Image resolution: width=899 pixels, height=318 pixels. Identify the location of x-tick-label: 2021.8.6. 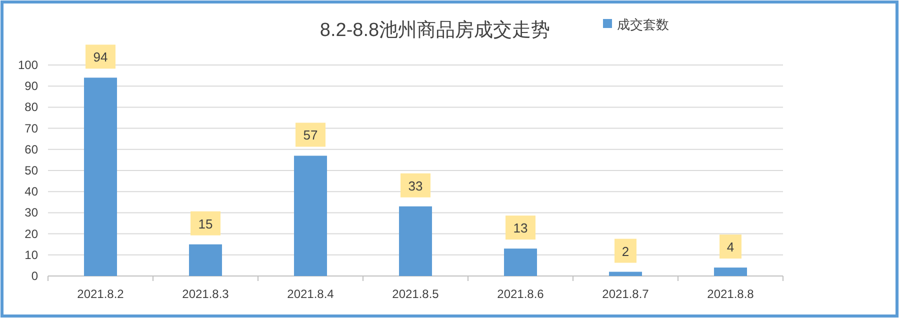
(520, 294).